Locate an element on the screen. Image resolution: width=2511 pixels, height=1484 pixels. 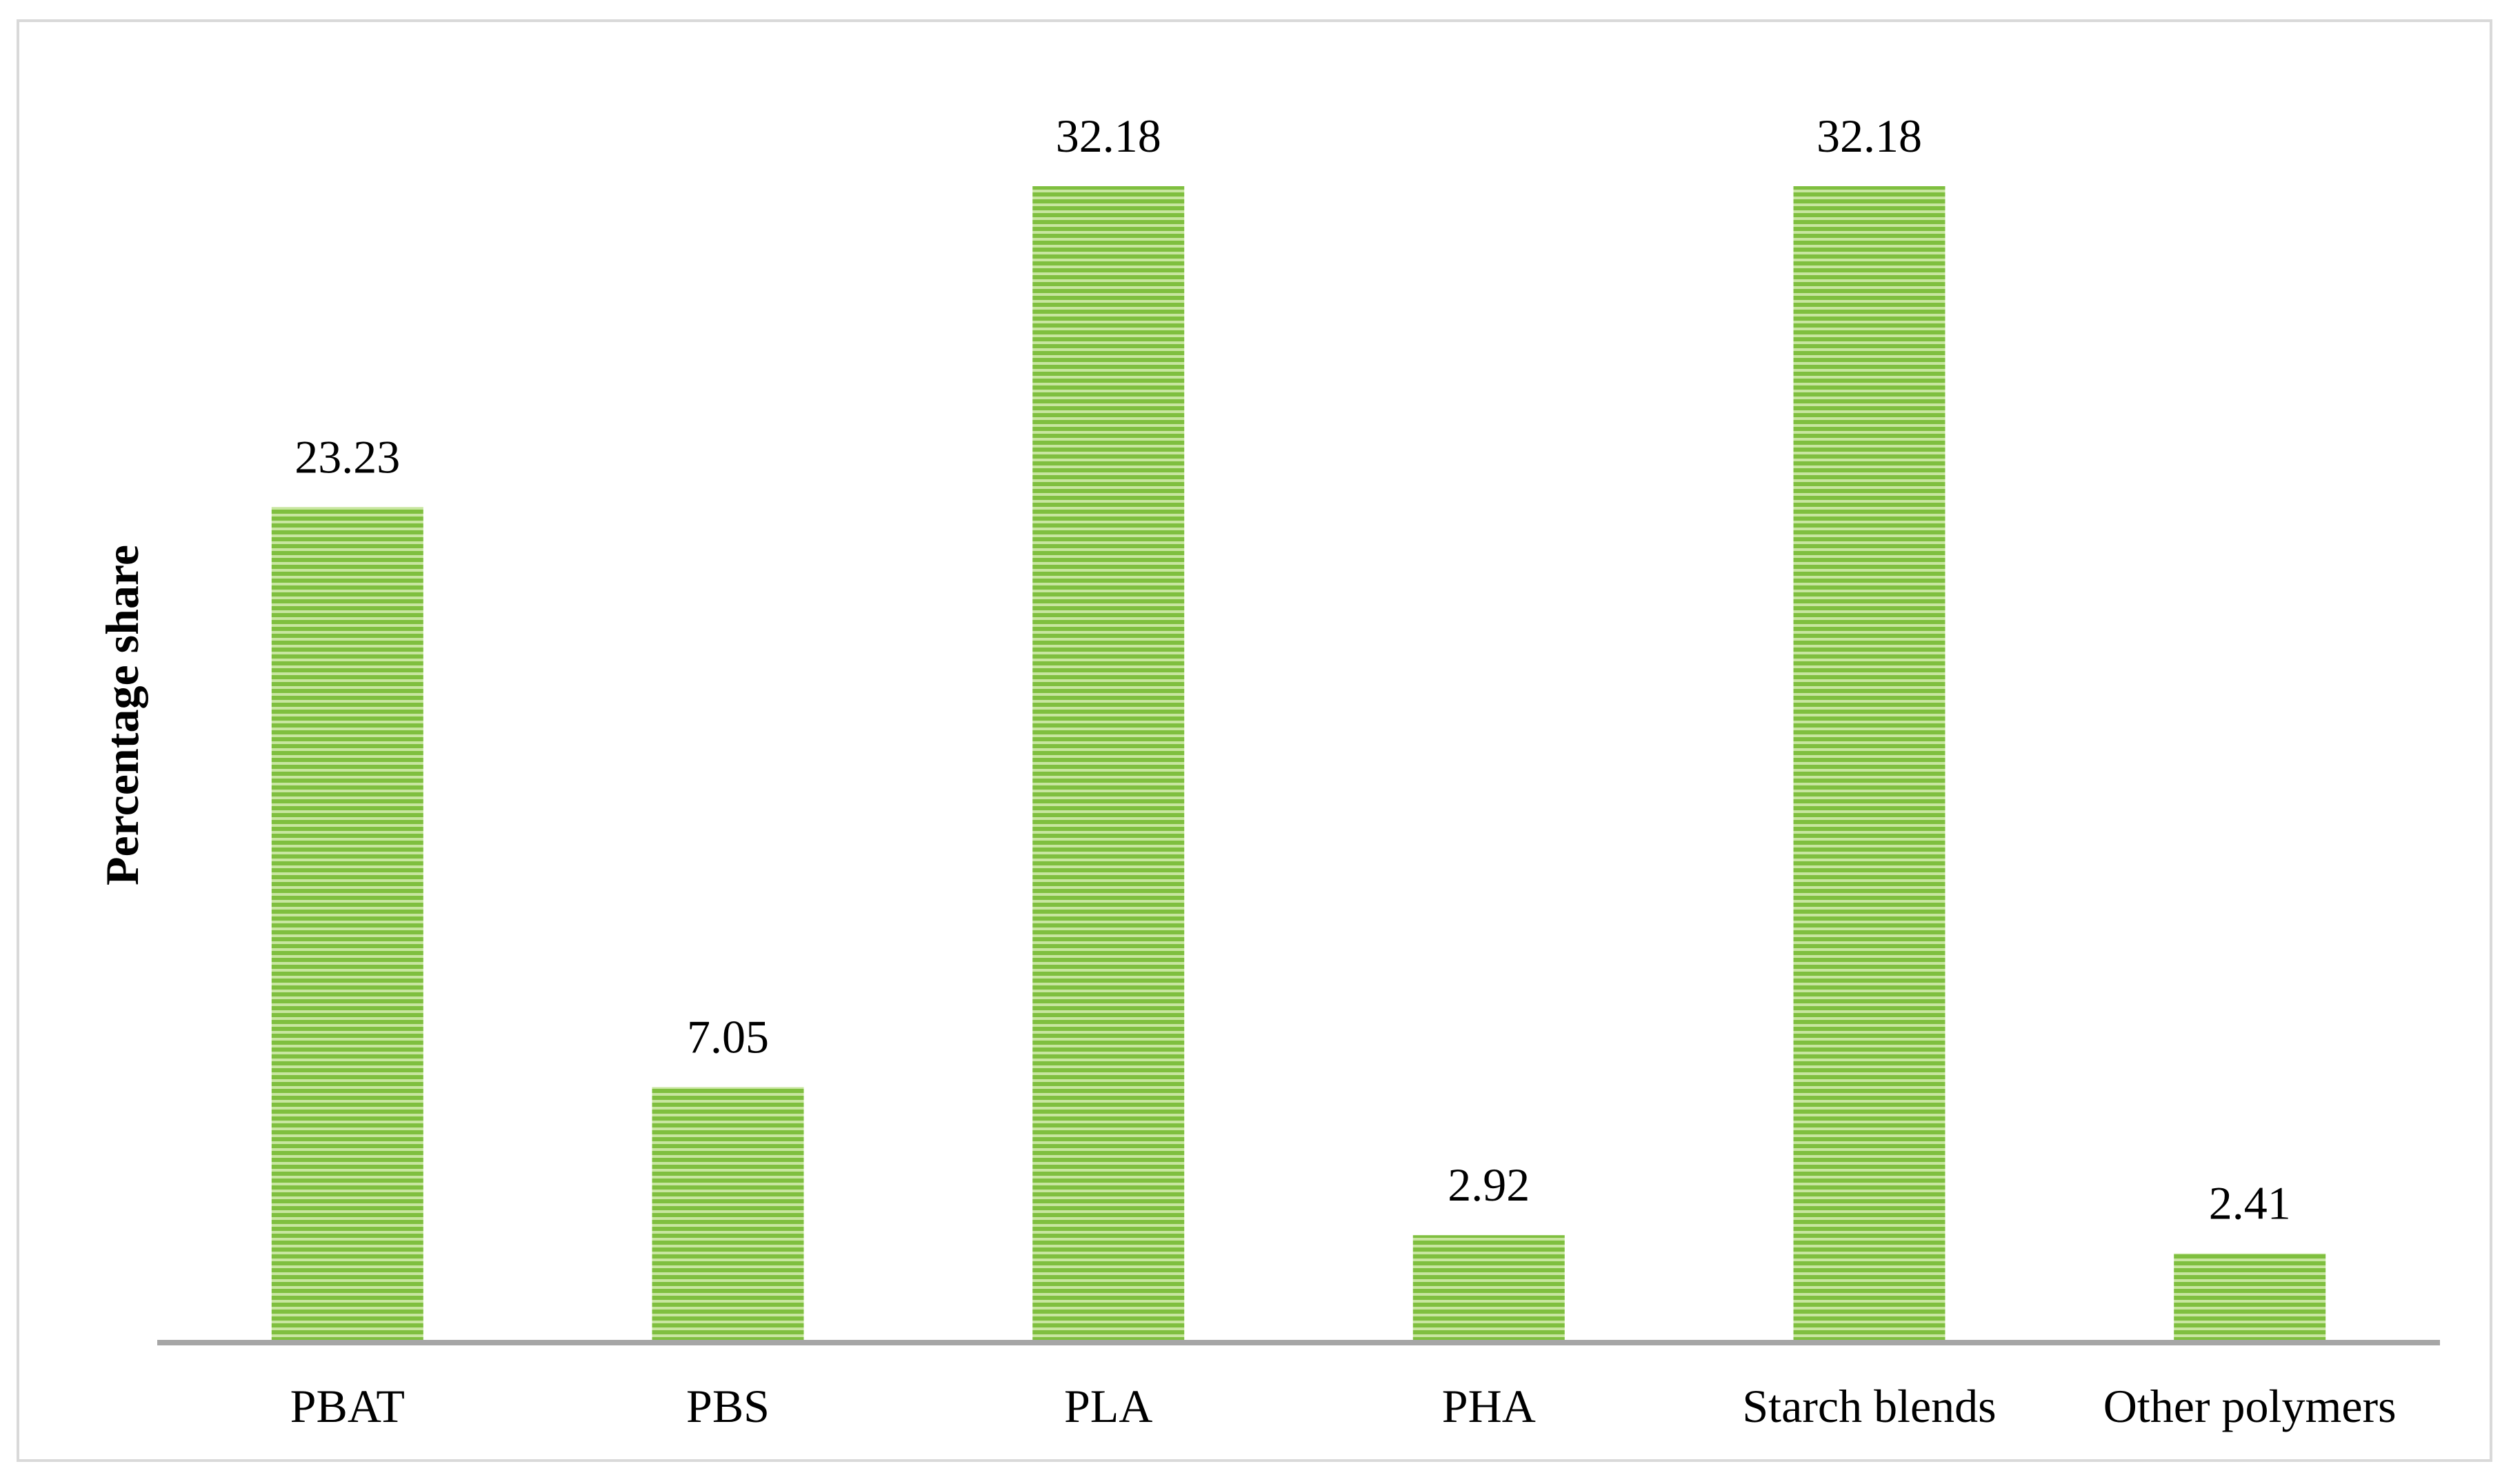
x-tick-label-other-polymers: Other polymers is located at coordinates (2250, 1406).